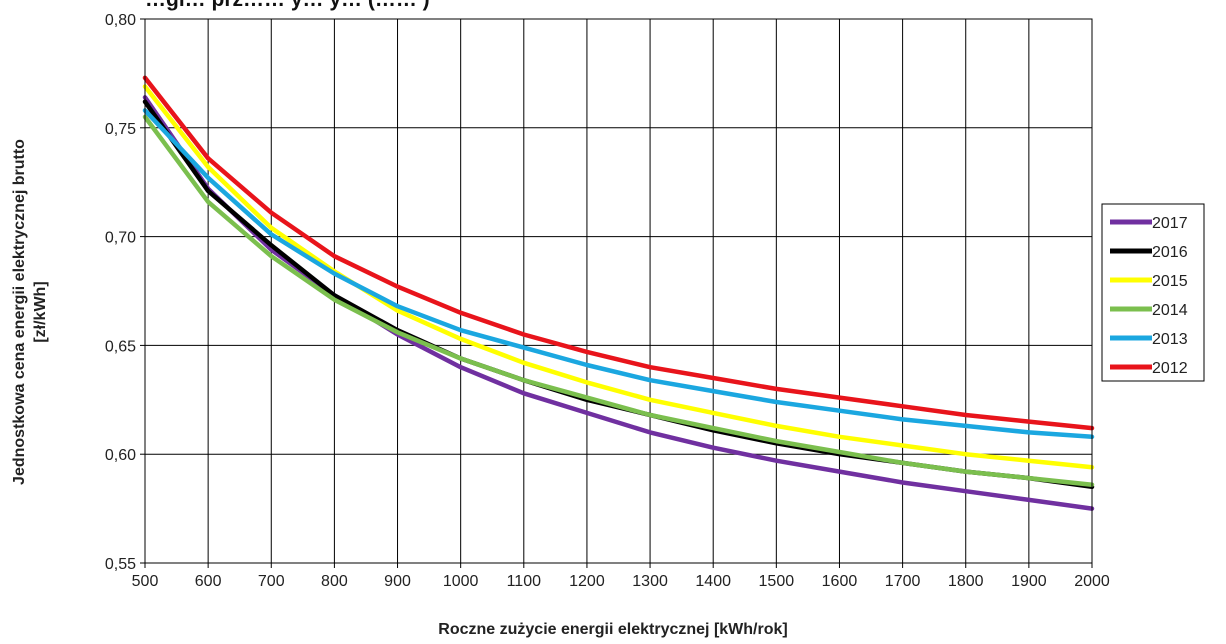 The width and height of the screenshot is (1226, 644). What do you see at coordinates (524, 581) in the screenshot?
I see `x-tick-label: 1100` at bounding box center [524, 581].